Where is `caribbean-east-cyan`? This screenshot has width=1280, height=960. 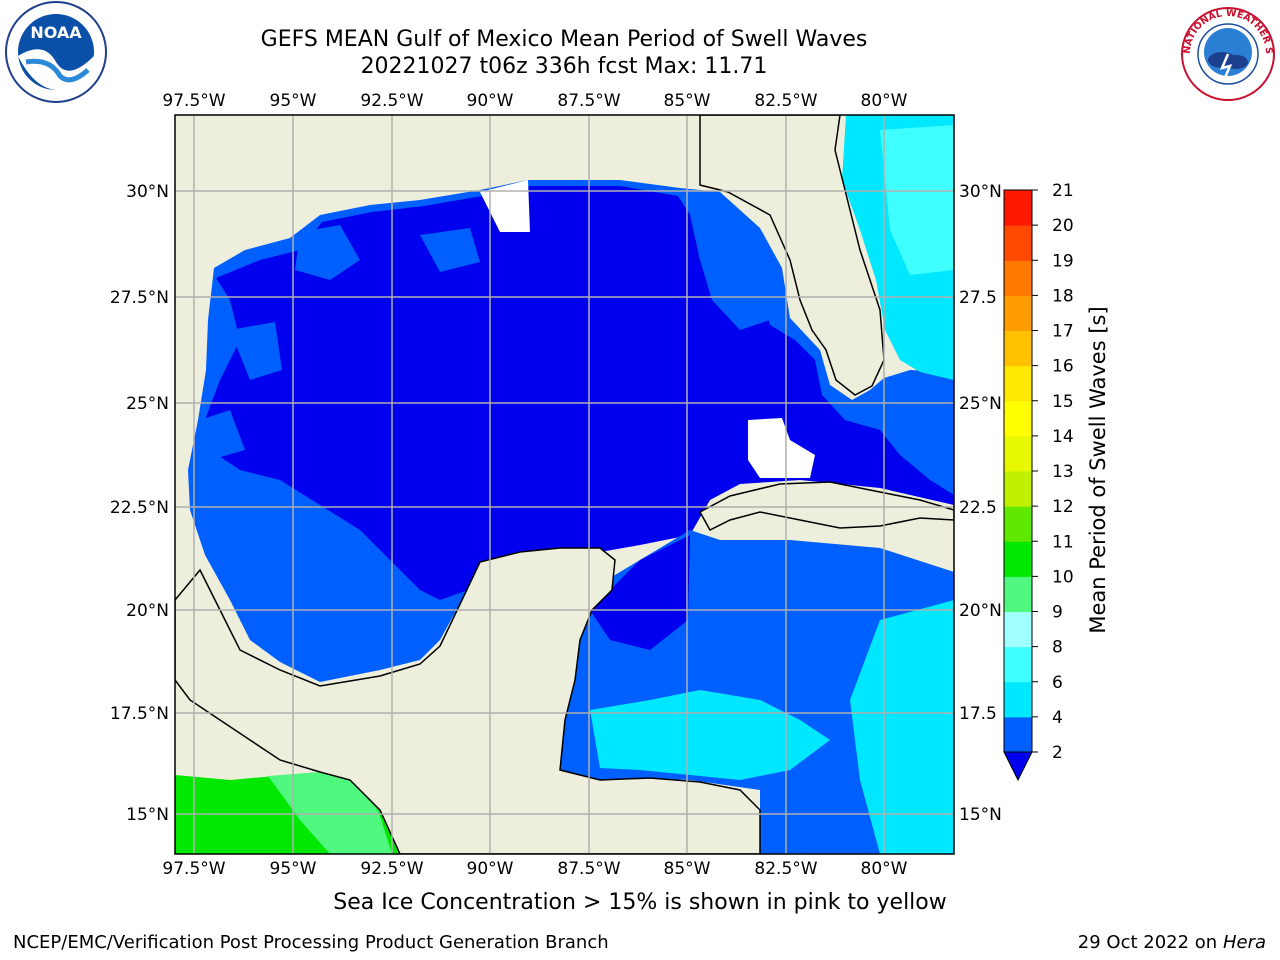 caribbean-east-cyan is located at coordinates (902, 727).